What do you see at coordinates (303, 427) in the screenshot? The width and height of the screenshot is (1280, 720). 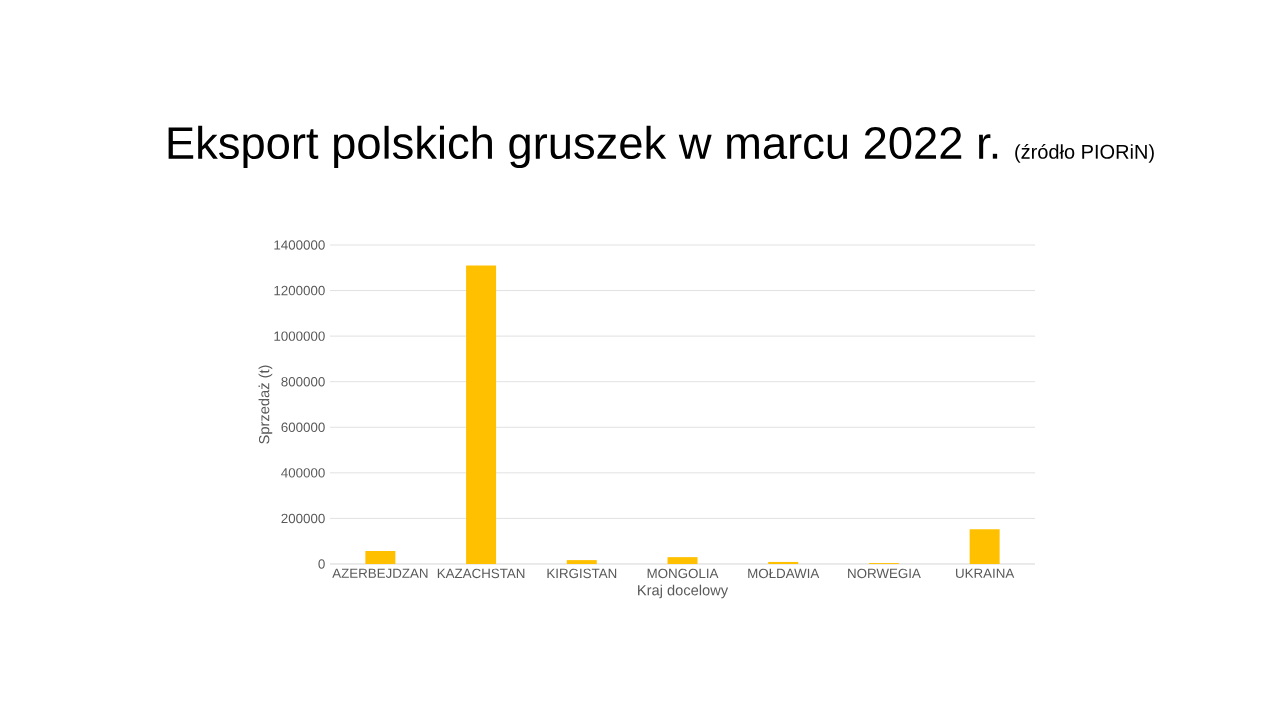 I see `y-tick-label: 600000` at bounding box center [303, 427].